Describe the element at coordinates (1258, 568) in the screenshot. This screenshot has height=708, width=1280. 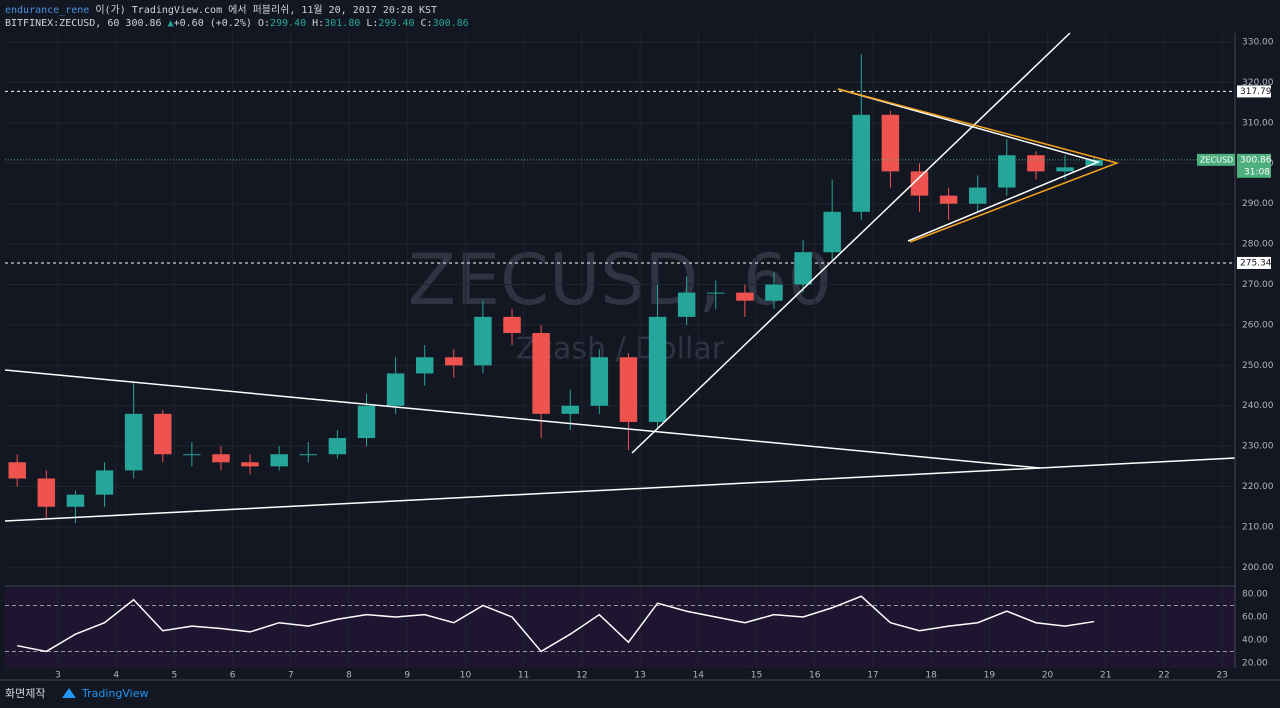
I see `y-tick-label: 200.00` at that location.